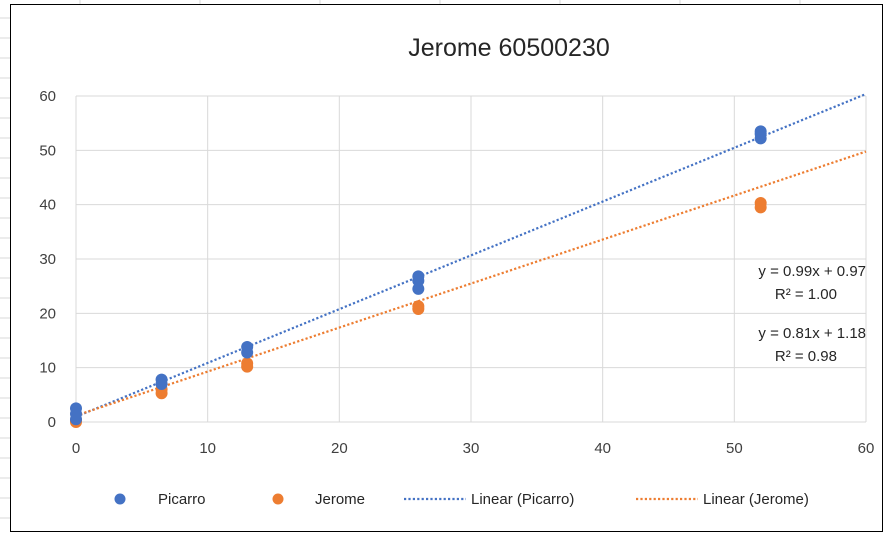 The width and height of the screenshot is (883, 533). Describe the element at coordinates (602, 448) in the screenshot. I see `x-tick-label: 40` at that location.